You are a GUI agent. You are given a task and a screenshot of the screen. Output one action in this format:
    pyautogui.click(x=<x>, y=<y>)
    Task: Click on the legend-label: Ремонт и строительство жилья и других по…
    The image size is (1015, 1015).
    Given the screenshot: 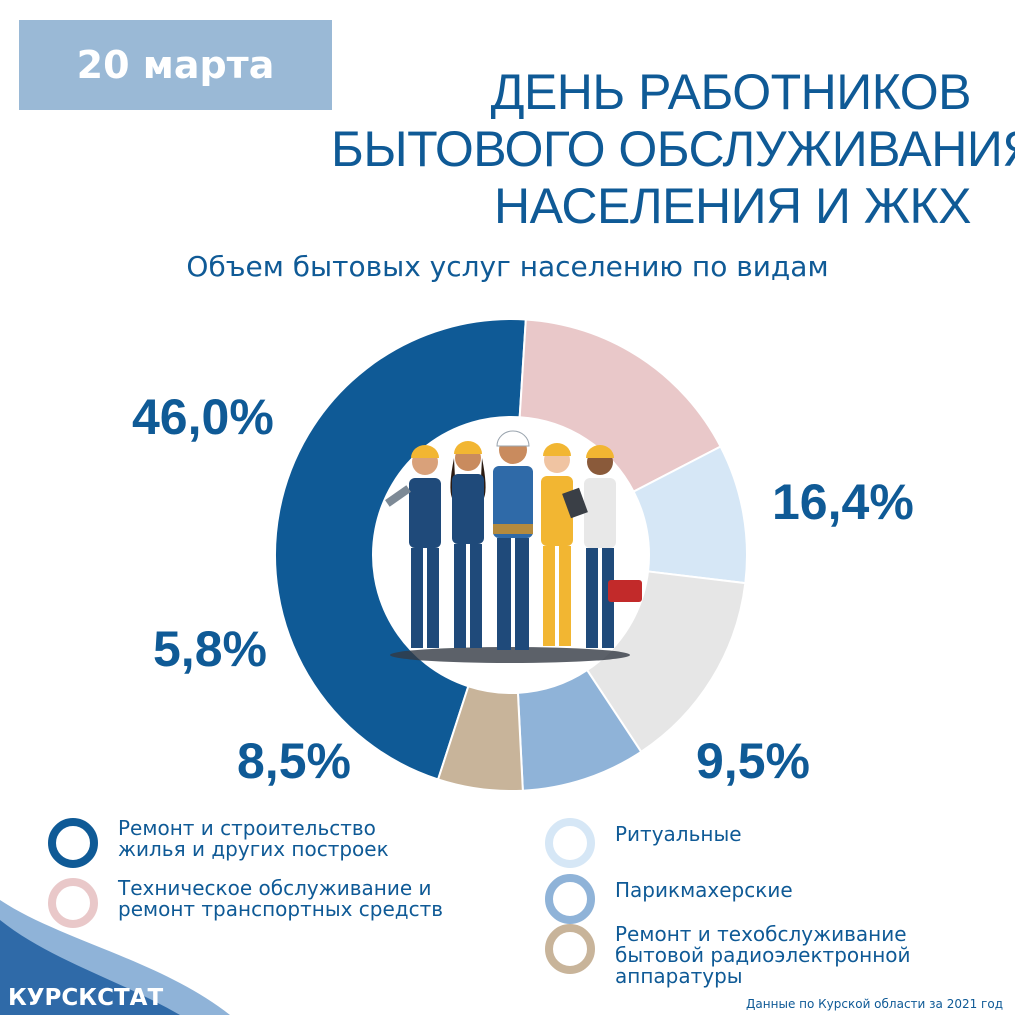 What is the action you would take?
    pyautogui.click(x=253, y=838)
    